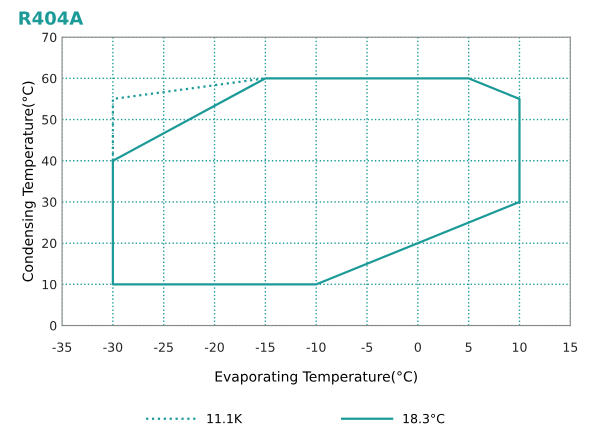 The image size is (591, 437). I want to click on y-axis-title: Condensing Temperature(°C), so click(29, 182).